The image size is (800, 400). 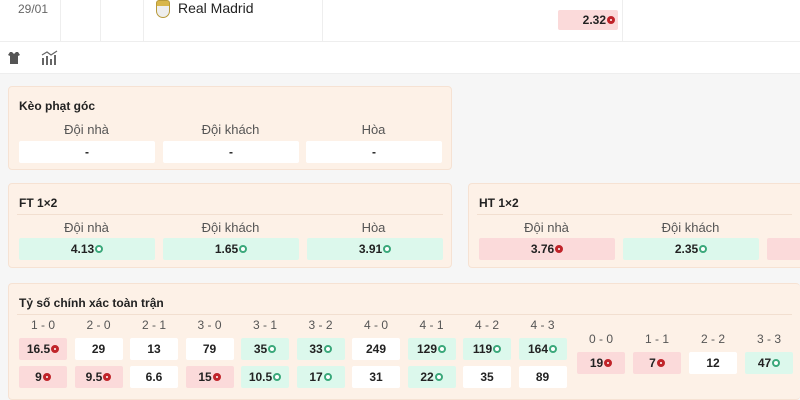 I want to click on score-label: 1 - 1, so click(x=656, y=339).